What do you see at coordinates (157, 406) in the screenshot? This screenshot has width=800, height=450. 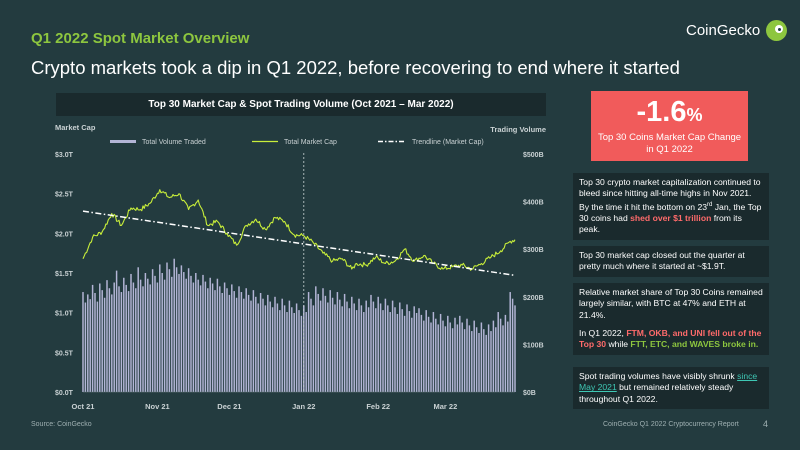 I see `x-tick-label: Nov 21` at bounding box center [157, 406].